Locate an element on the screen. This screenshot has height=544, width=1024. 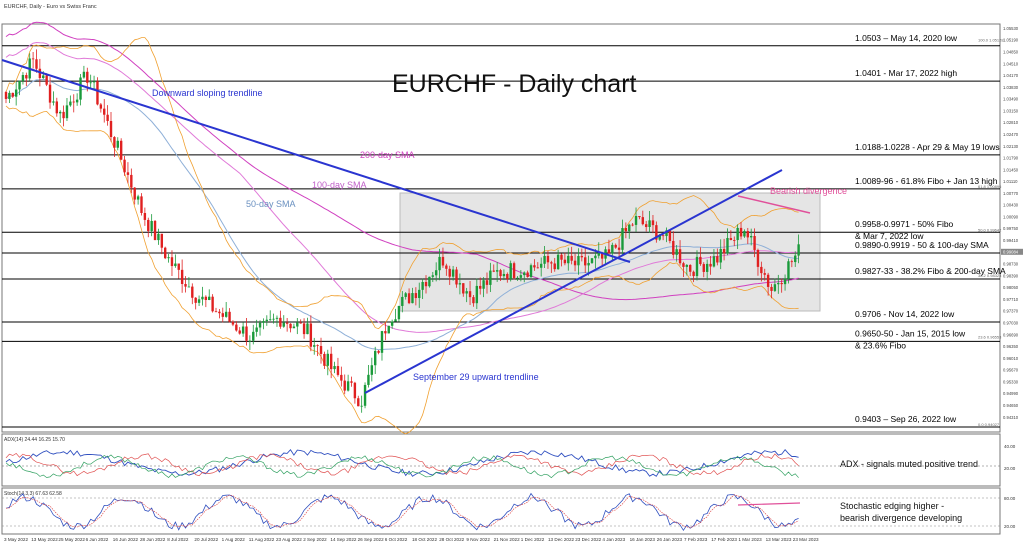
fibo-label: 38.2 0.98323 is located at coordinates (990, 275).